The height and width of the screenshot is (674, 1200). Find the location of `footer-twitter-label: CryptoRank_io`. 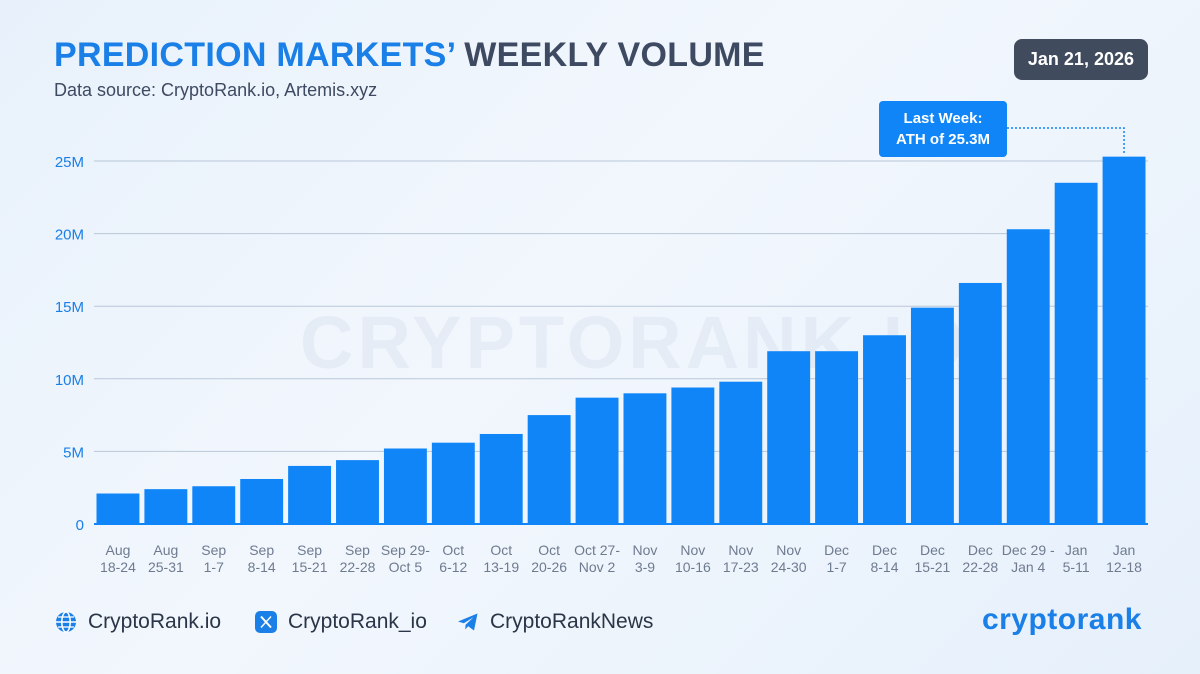

footer-twitter-label: CryptoRank_io is located at coordinates (357, 621).